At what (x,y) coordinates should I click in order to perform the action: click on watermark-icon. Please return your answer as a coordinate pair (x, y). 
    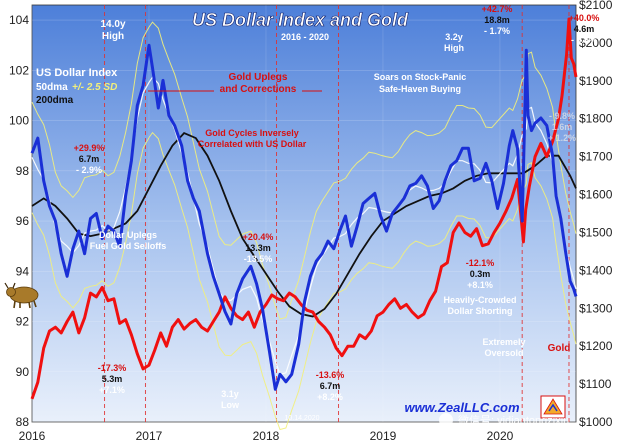
    Looking at the image, I should click on (446, 420).